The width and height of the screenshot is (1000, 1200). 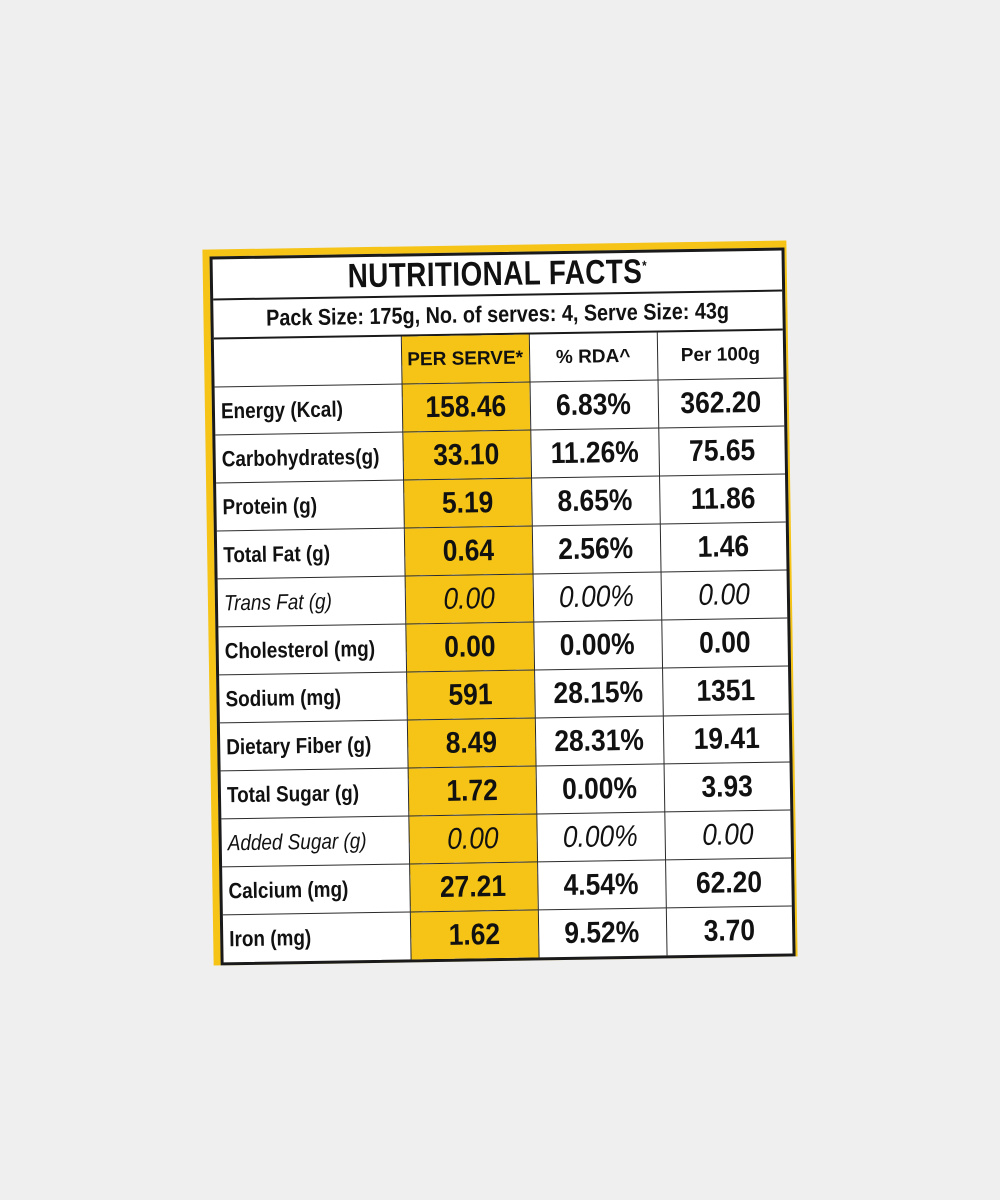 I want to click on column-header-rda: % RDA^, so click(x=593, y=357).